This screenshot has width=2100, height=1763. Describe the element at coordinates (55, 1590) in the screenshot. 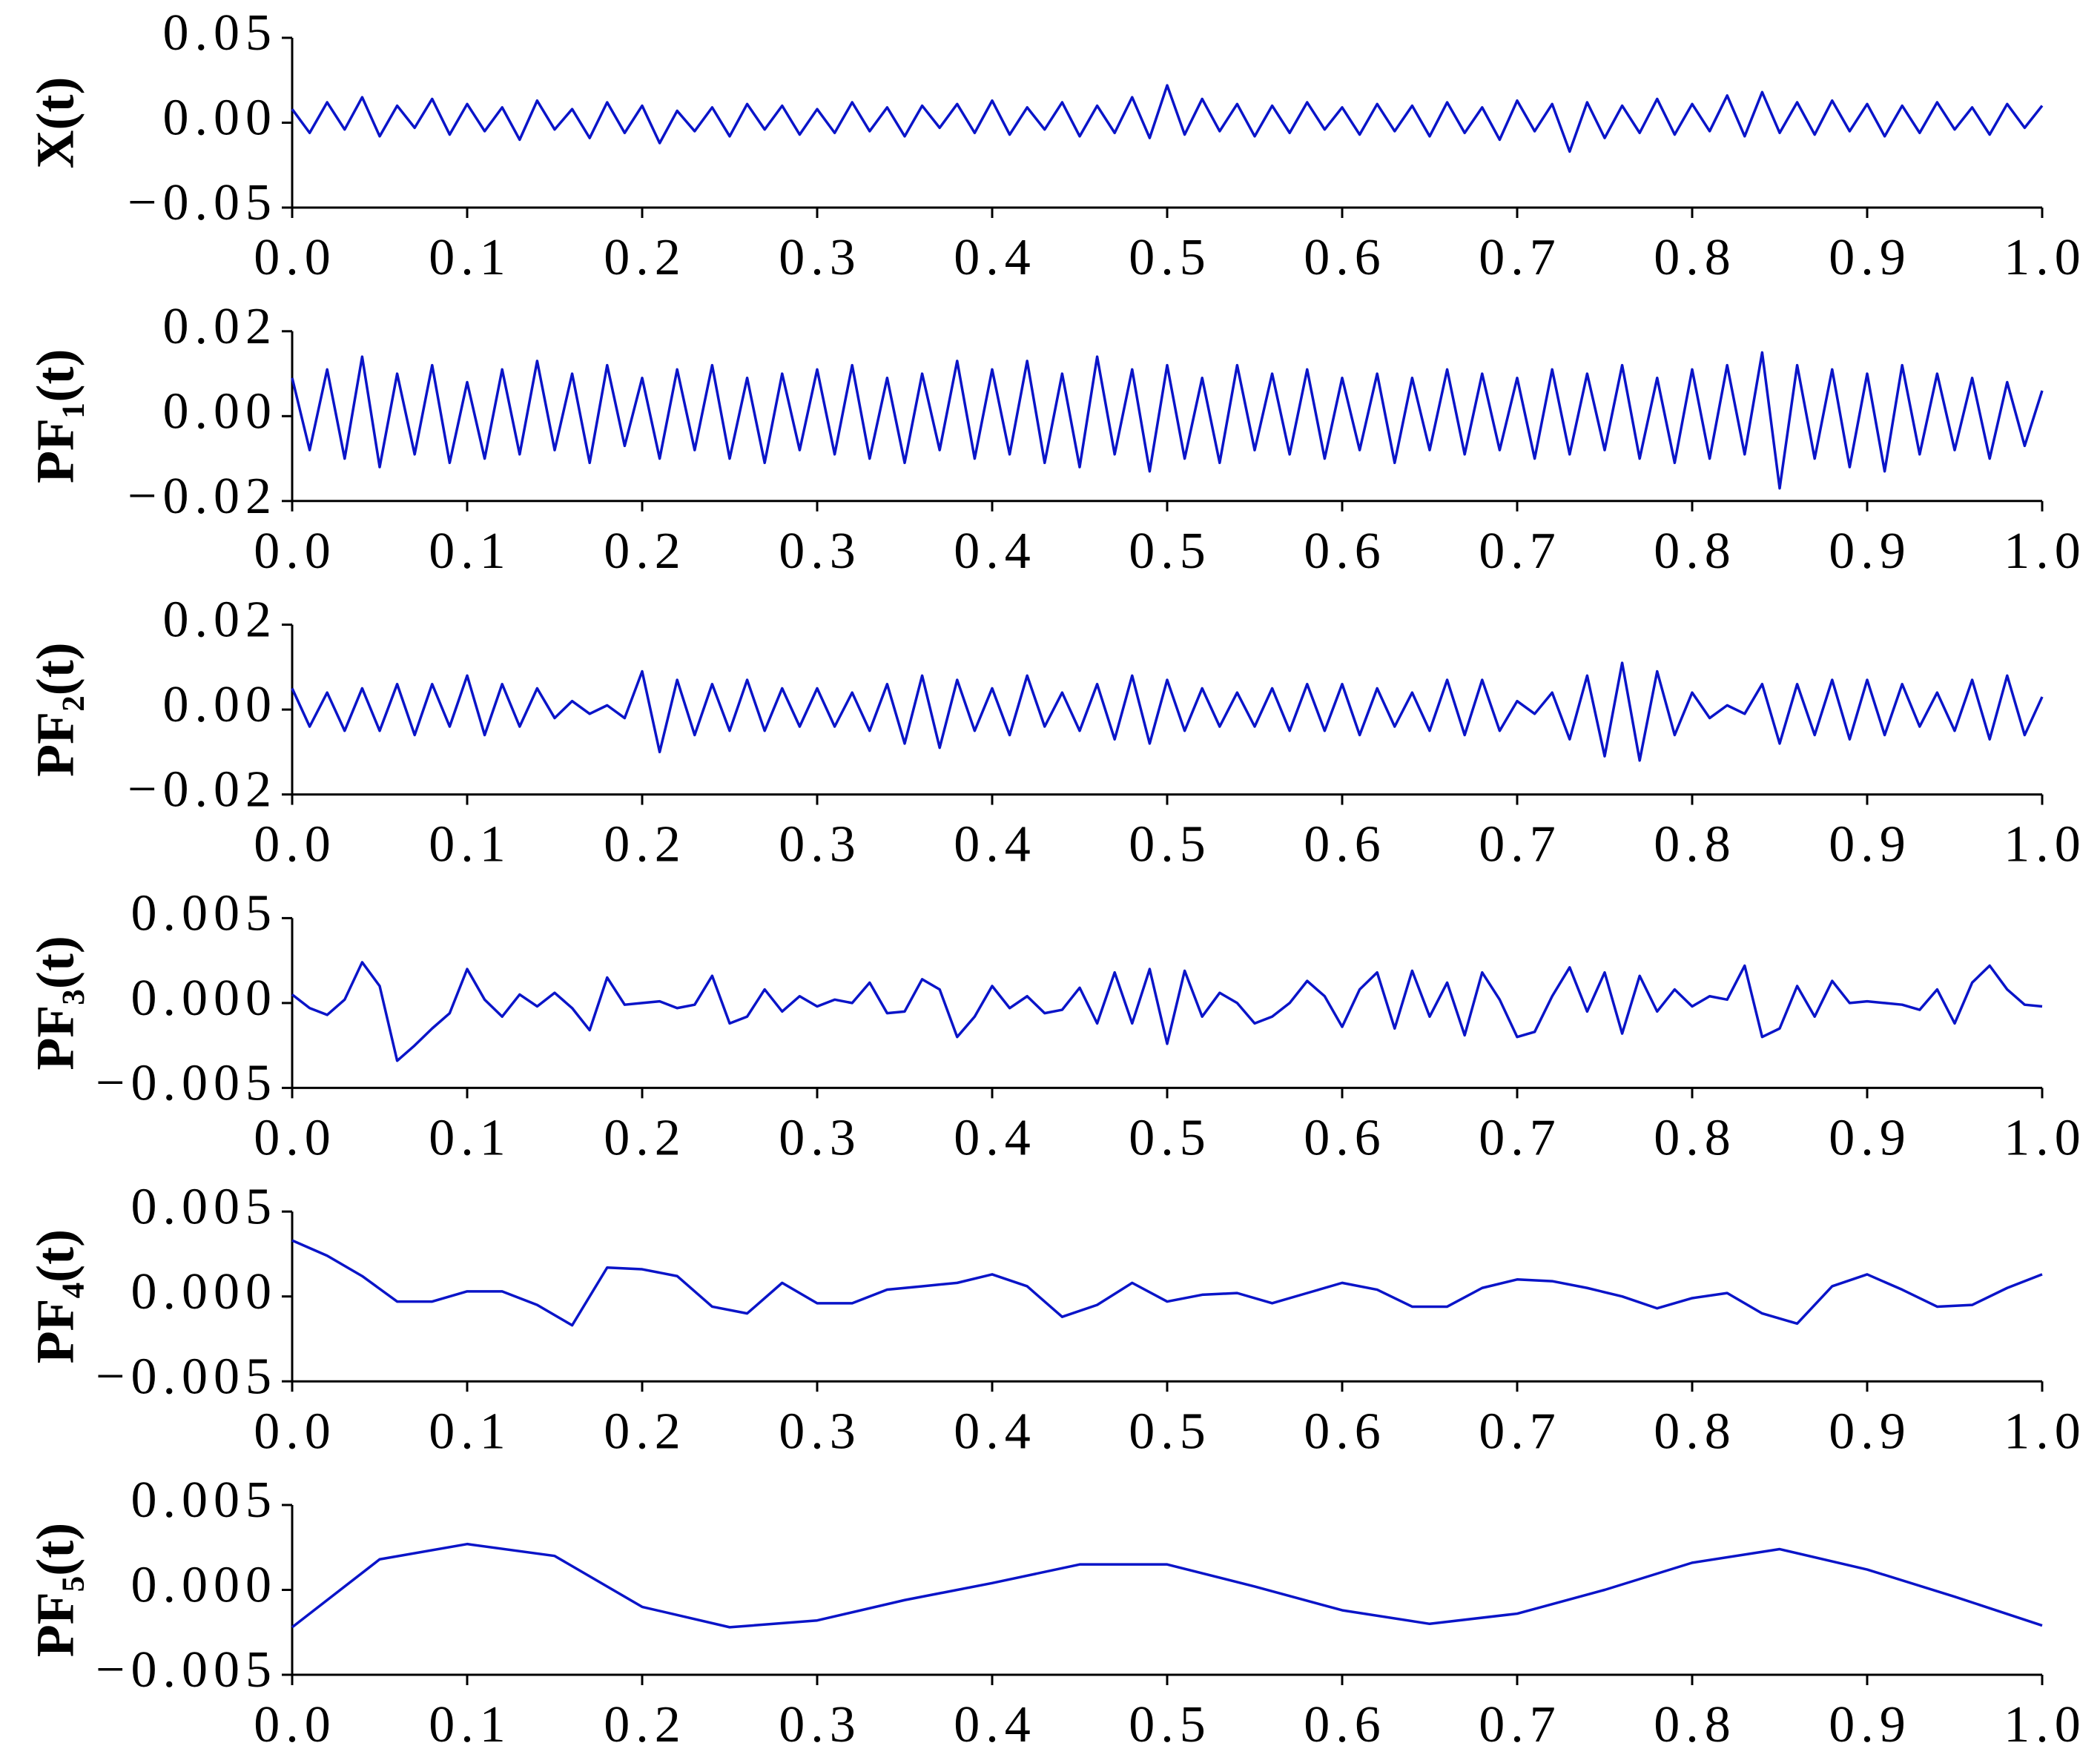

I see `y-axis-label: PF₅(t)` at that location.